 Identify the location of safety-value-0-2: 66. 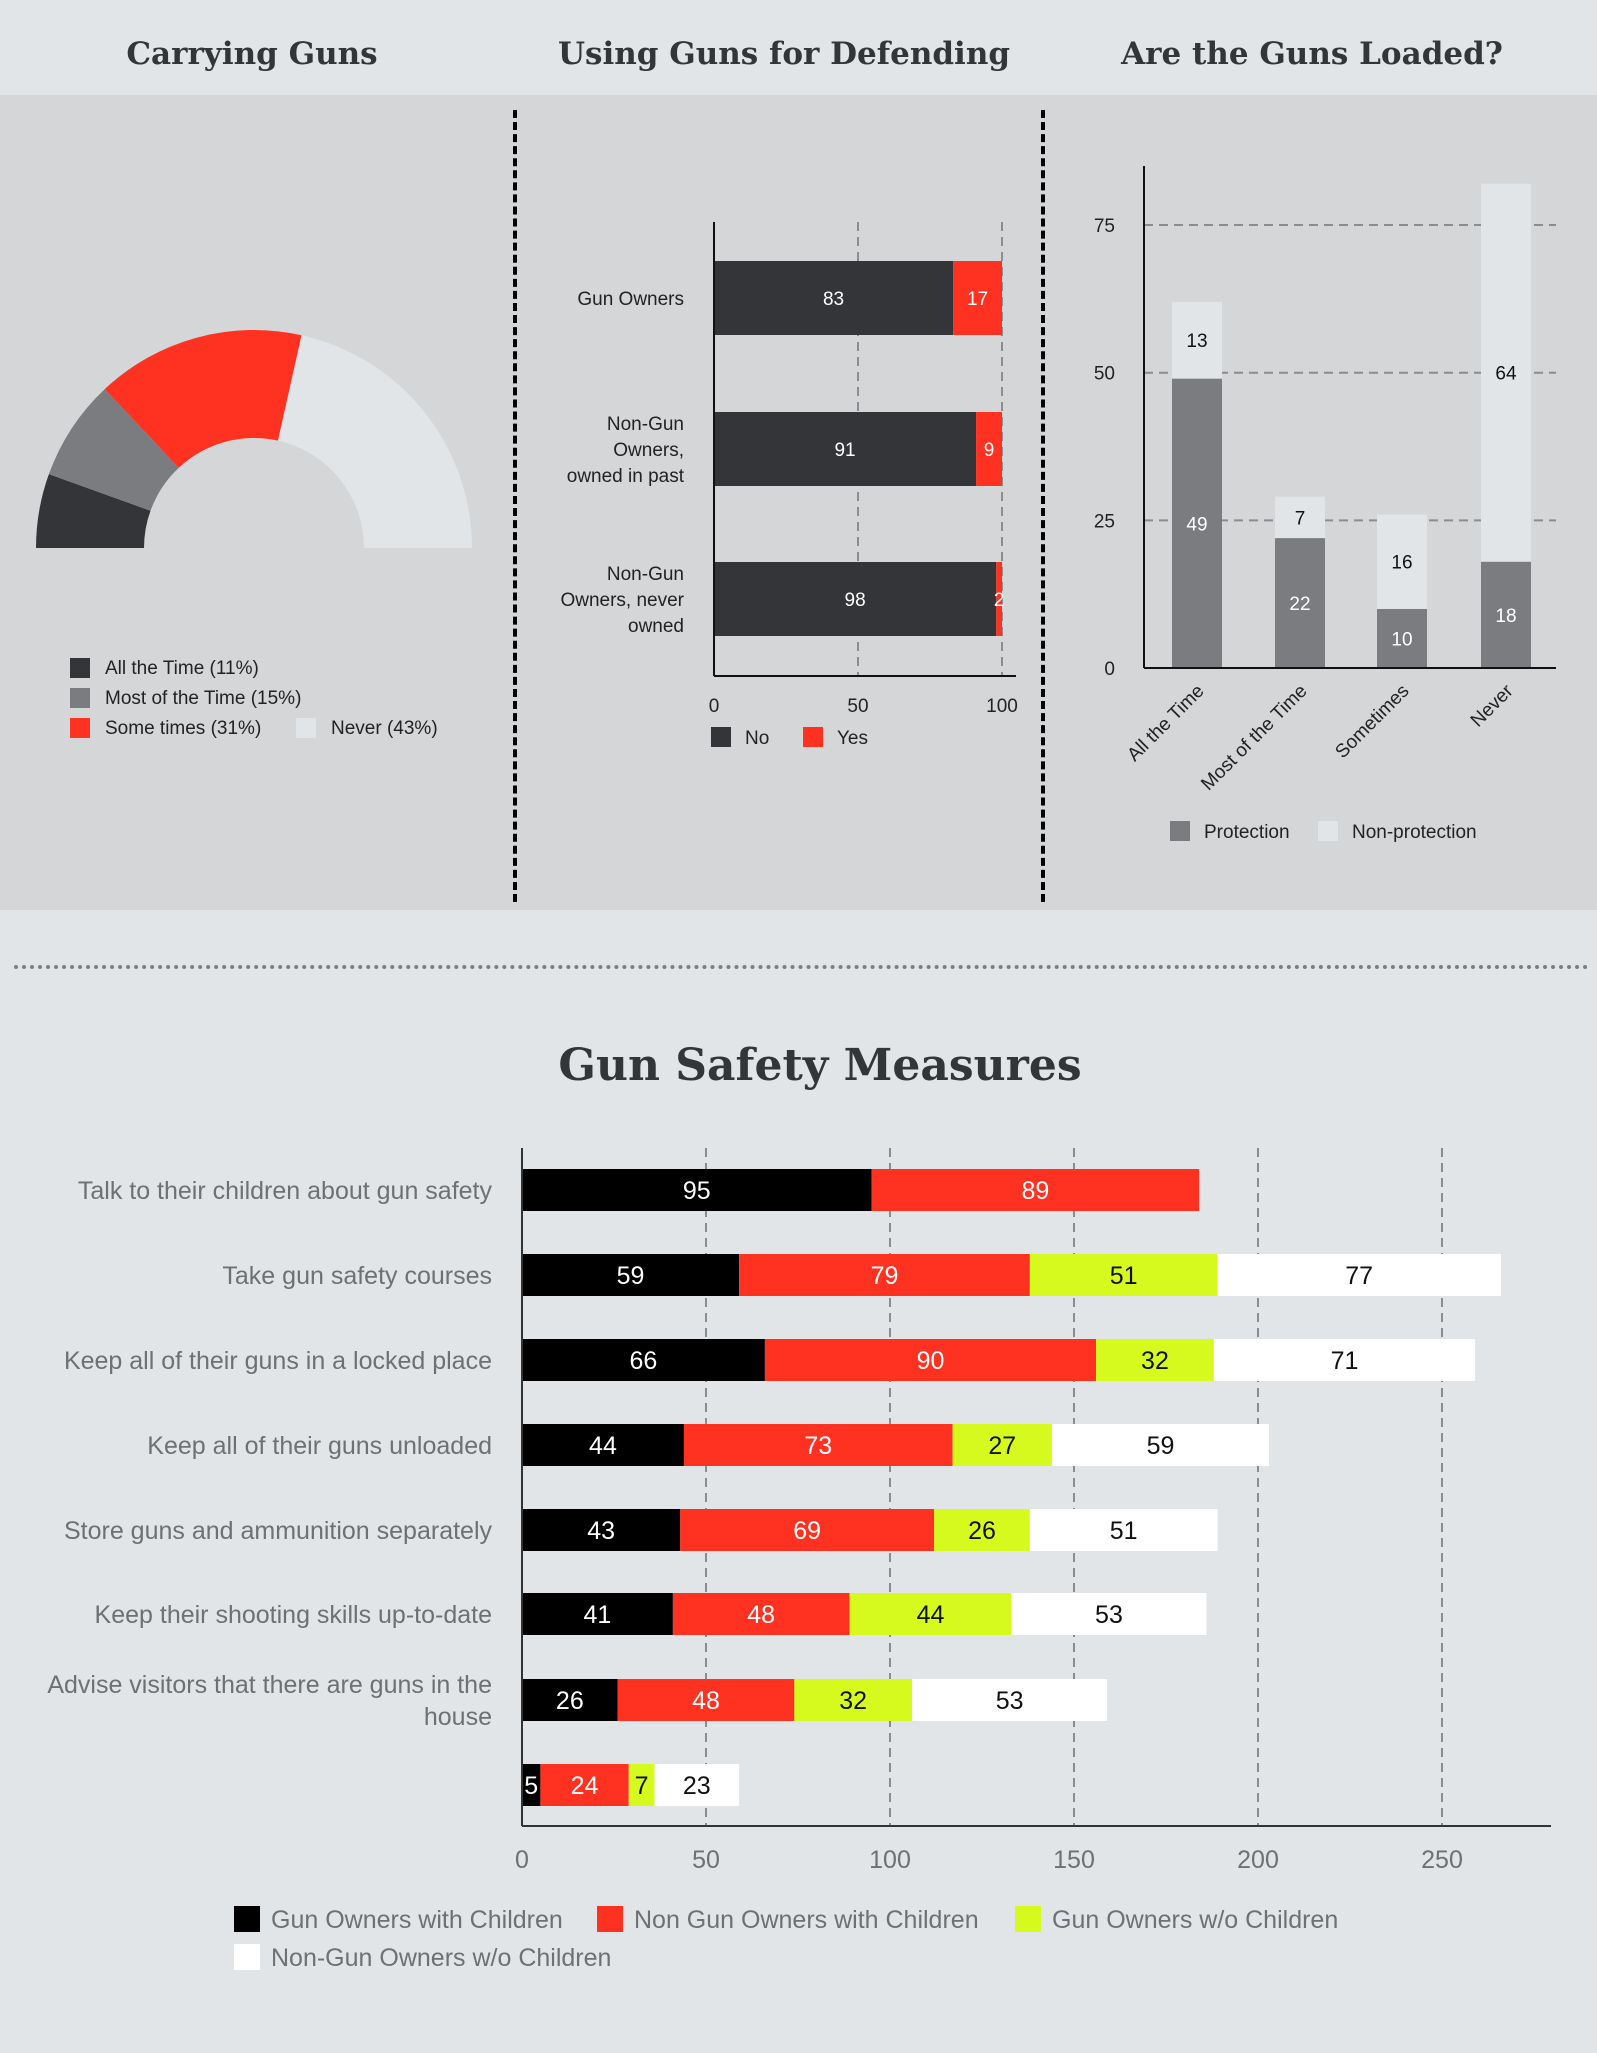
(644, 1361).